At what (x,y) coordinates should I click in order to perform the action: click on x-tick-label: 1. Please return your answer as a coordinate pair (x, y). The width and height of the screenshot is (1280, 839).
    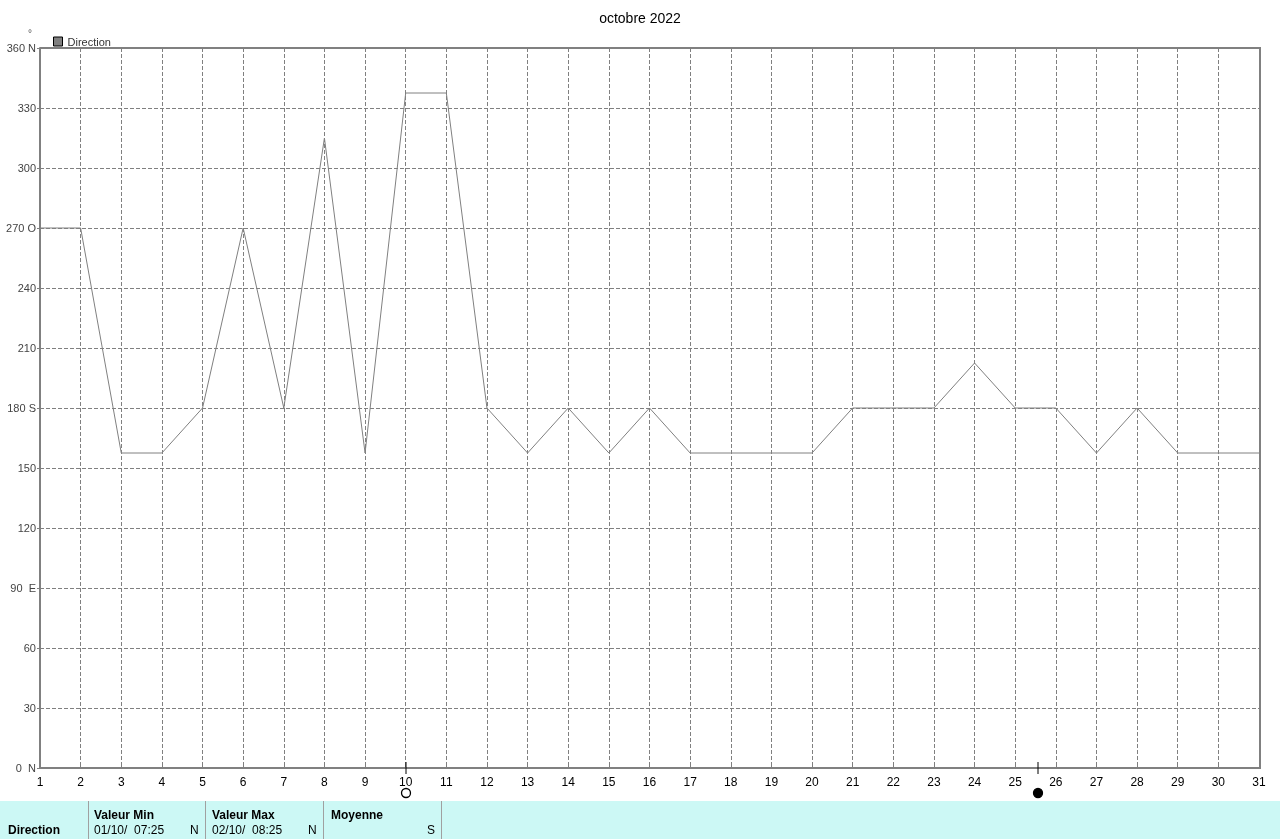
    Looking at the image, I should click on (40, 782).